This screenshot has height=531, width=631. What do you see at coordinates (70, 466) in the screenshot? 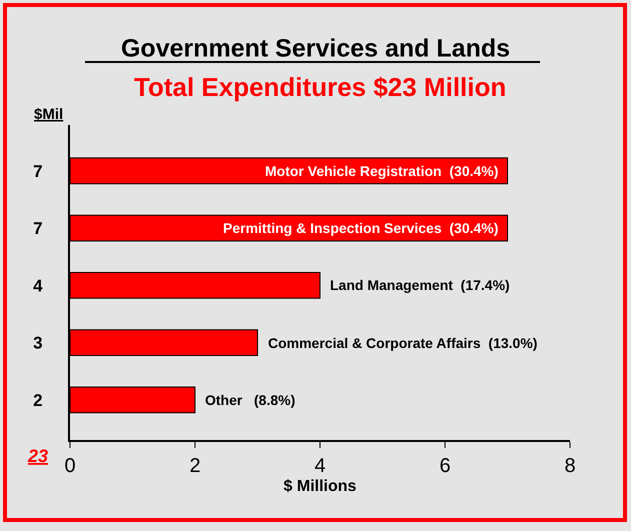
I see `x-tick-label: 0` at bounding box center [70, 466].